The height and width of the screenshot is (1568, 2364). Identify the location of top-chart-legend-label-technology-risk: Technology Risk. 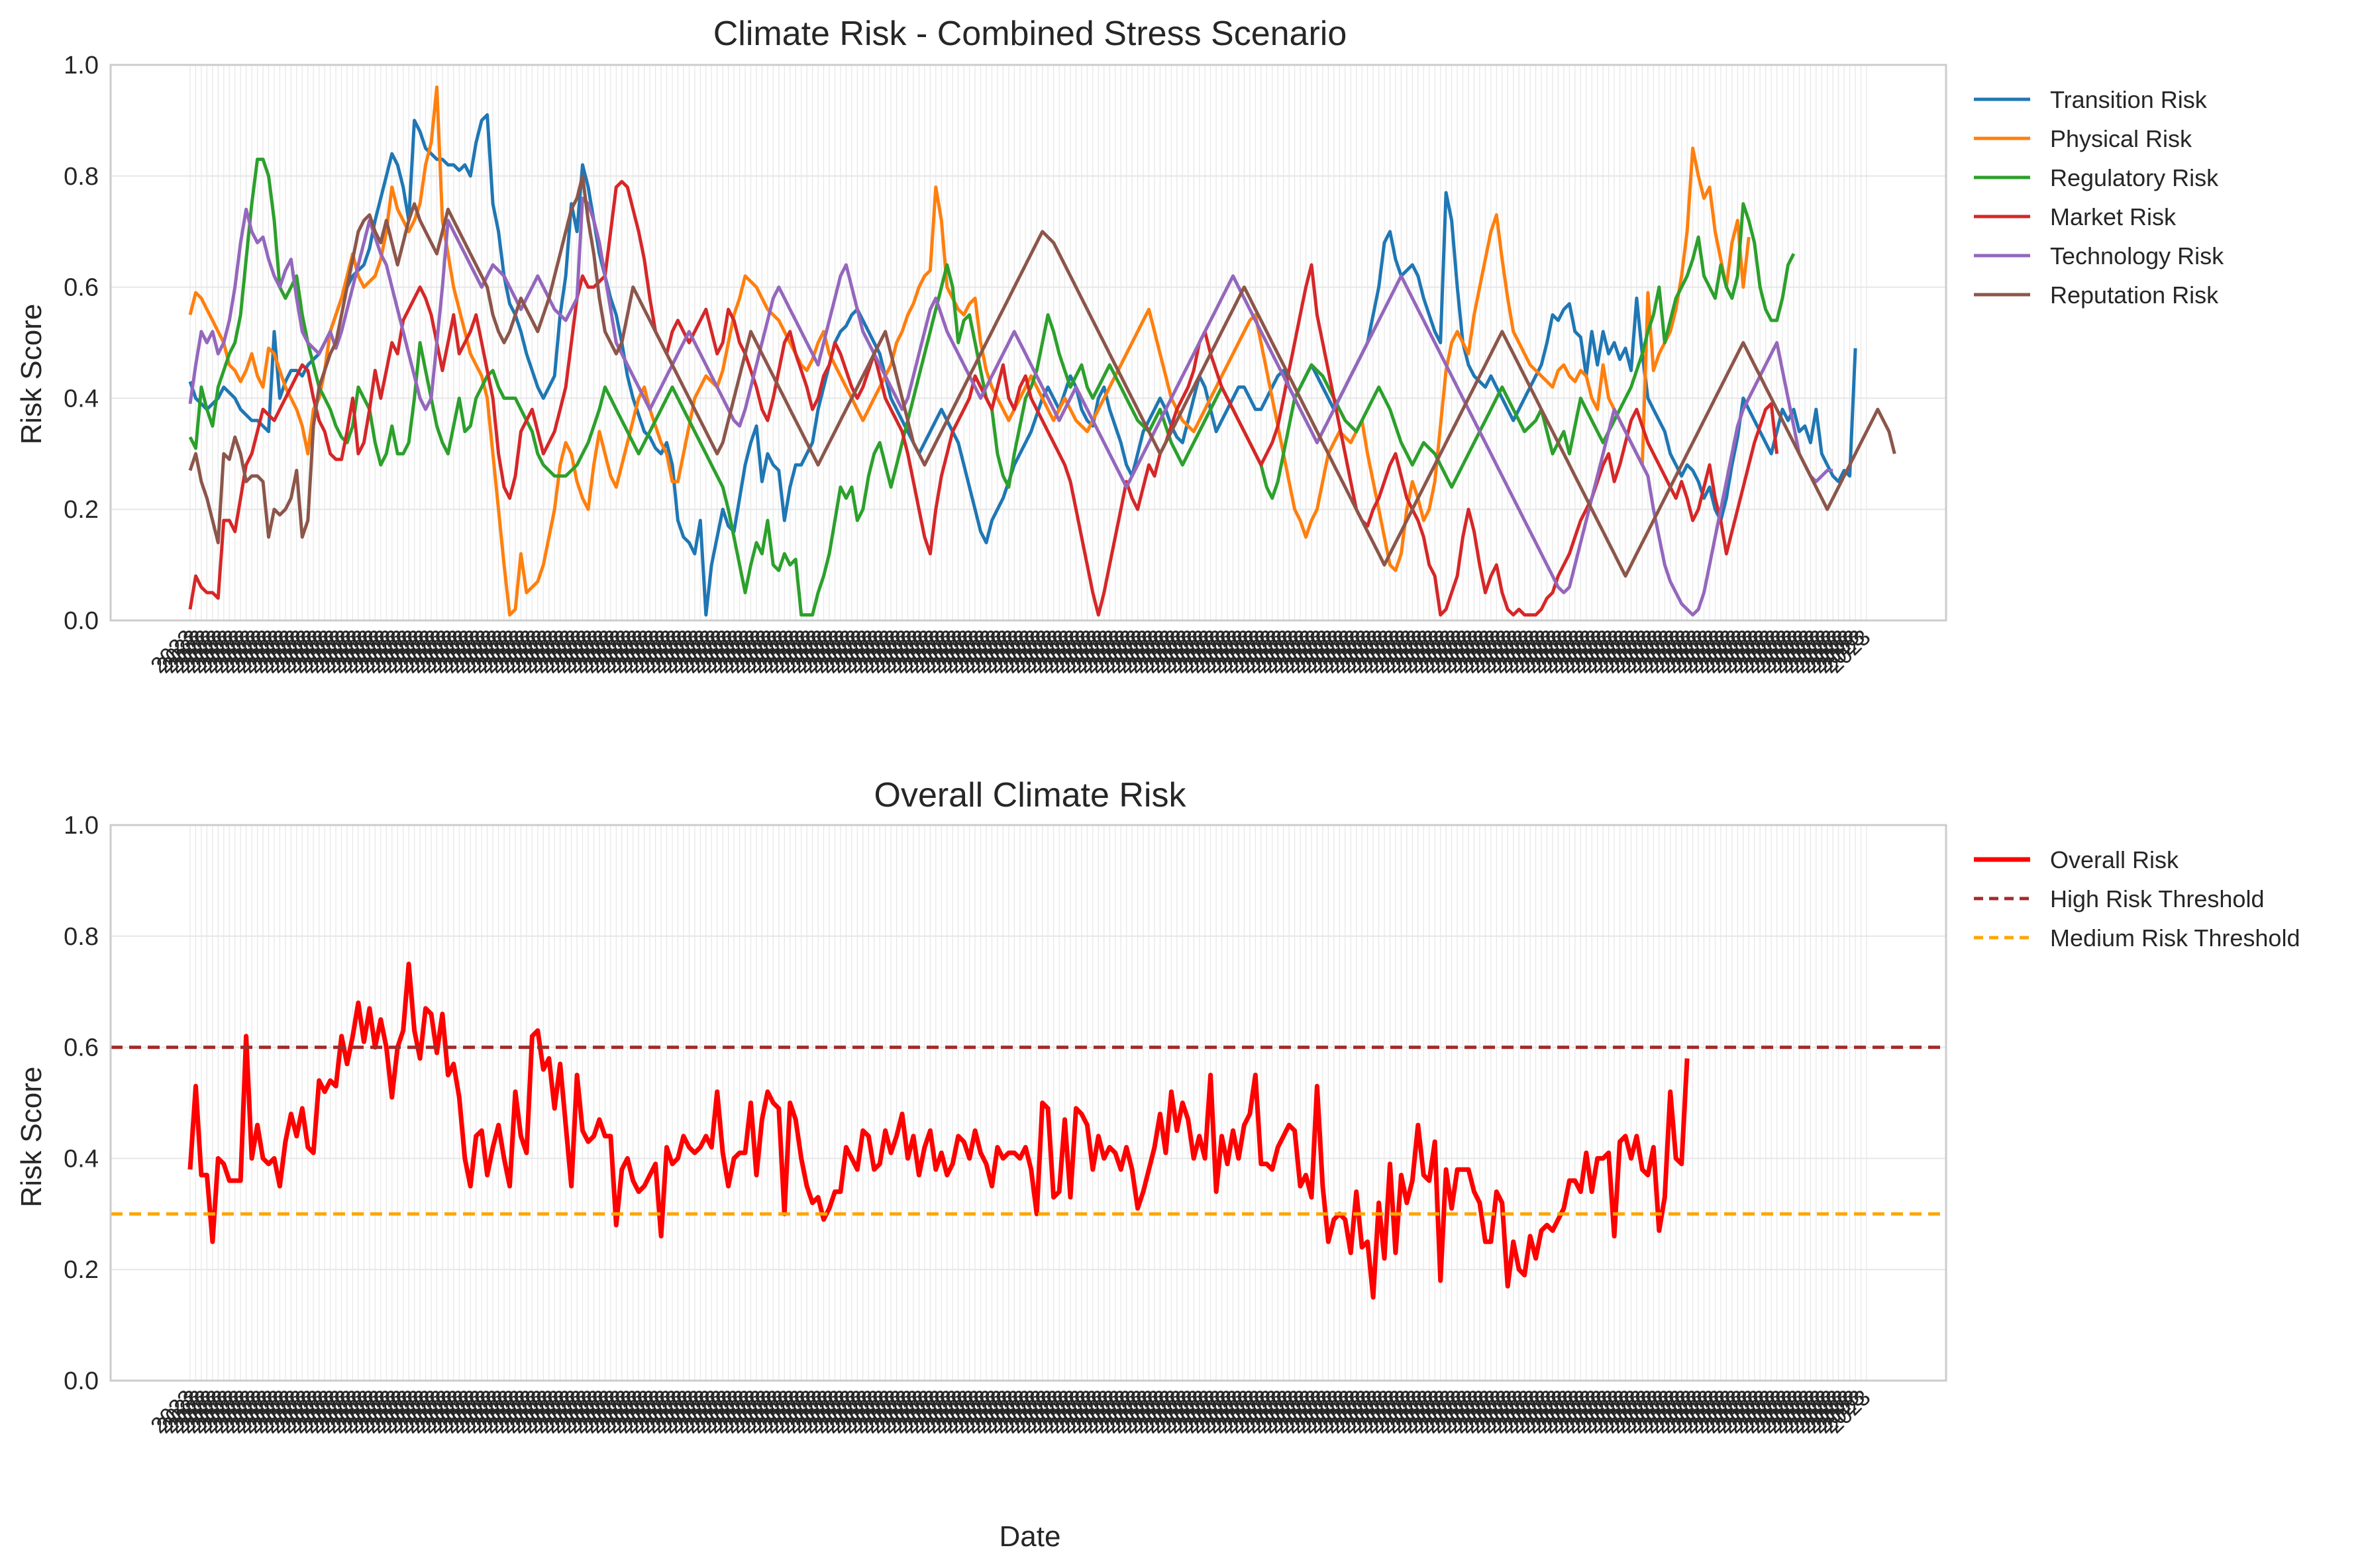
(2137, 256).